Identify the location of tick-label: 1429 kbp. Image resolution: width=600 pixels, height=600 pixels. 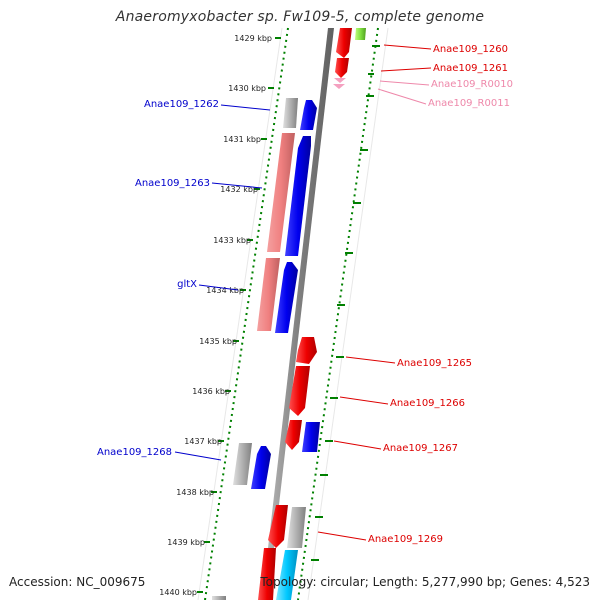
(253, 38).